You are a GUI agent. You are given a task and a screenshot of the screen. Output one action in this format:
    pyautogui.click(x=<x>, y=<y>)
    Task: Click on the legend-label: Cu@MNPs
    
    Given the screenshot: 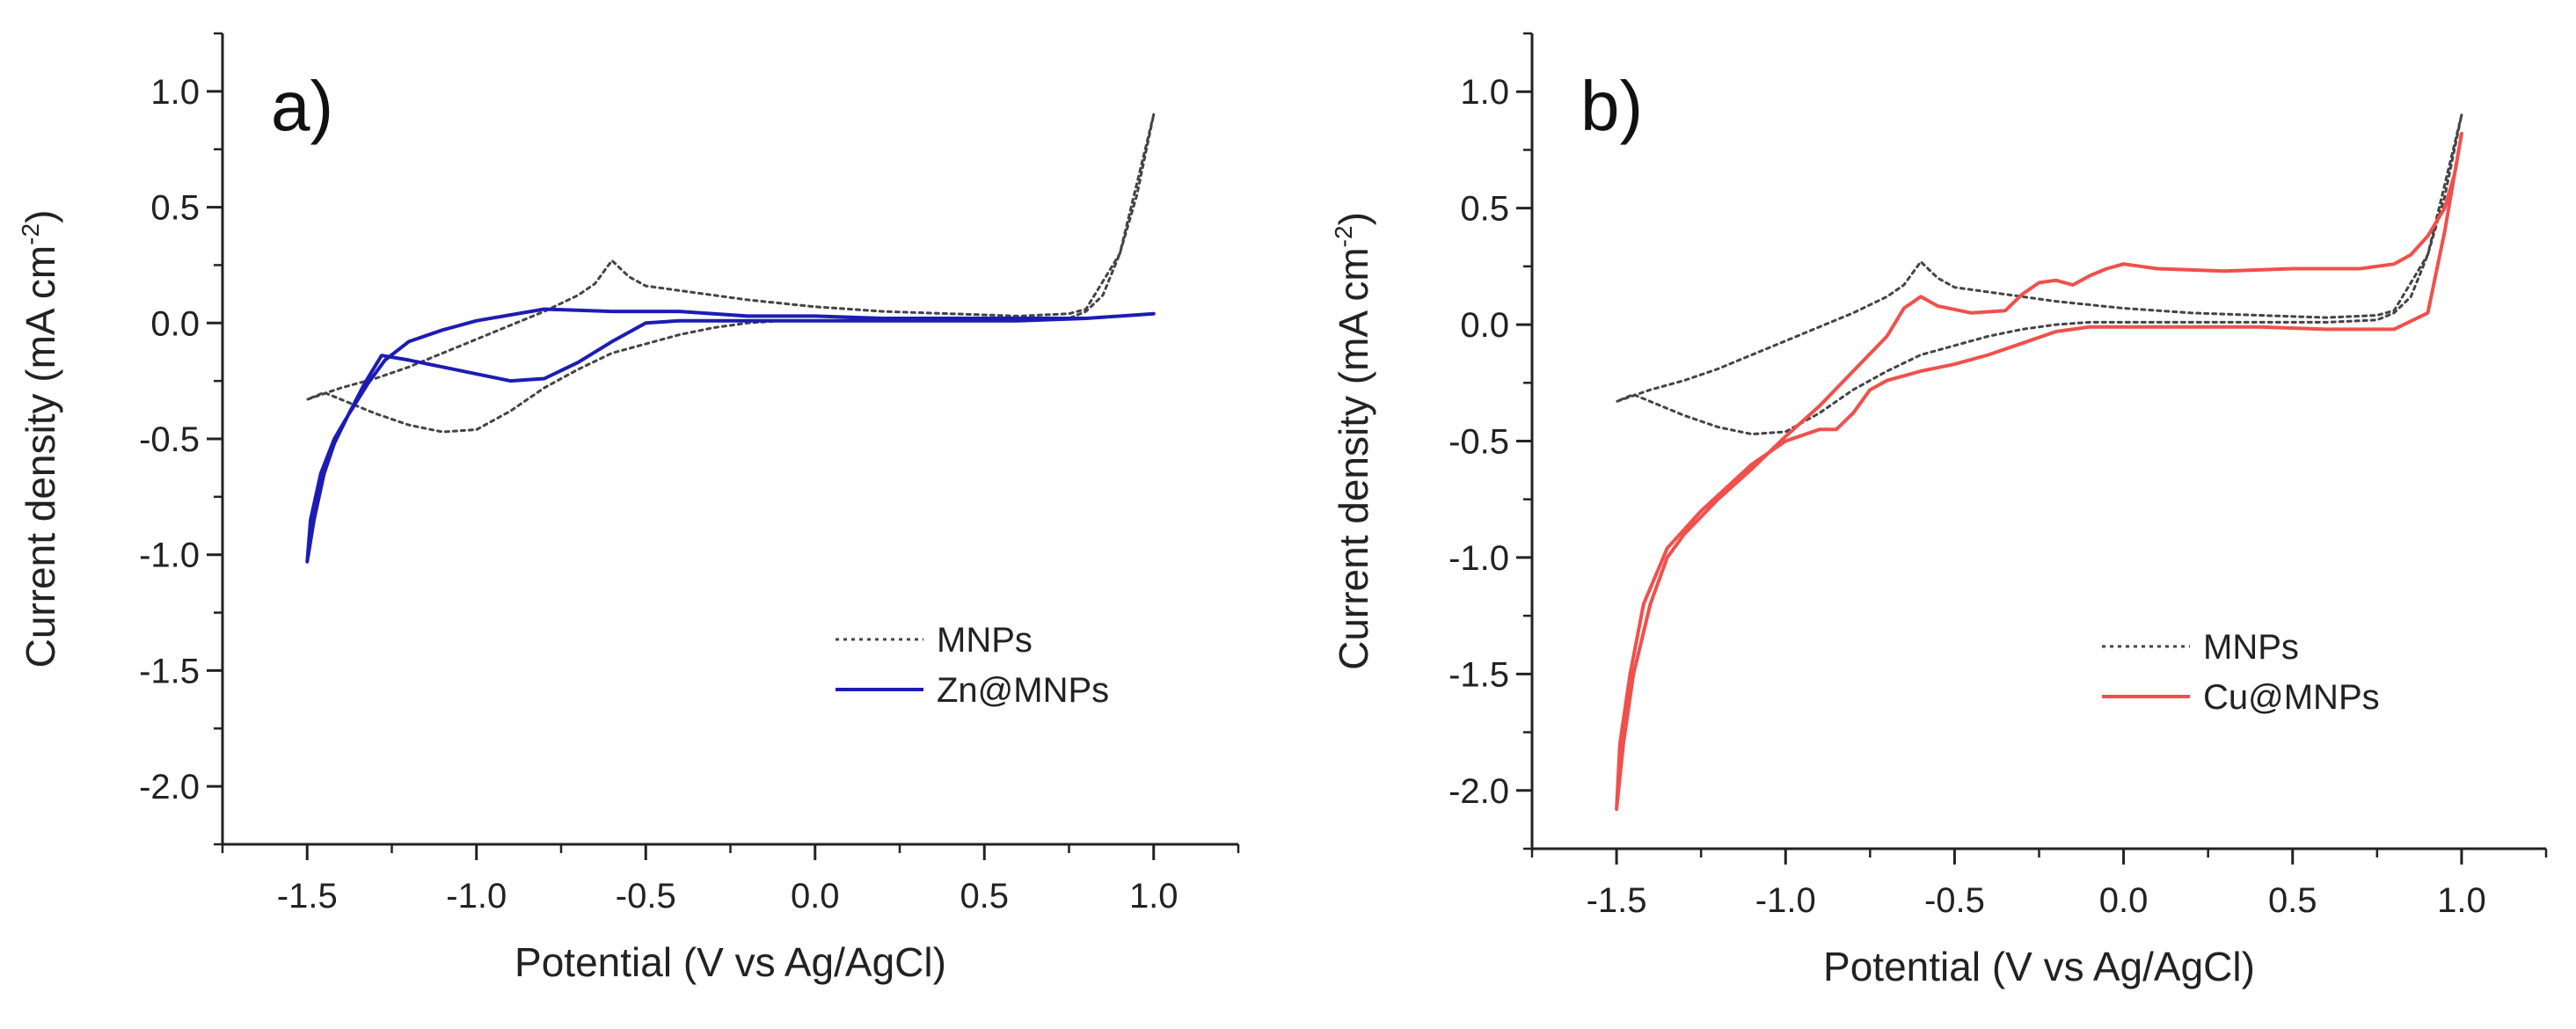 What is the action you would take?
    pyautogui.click(x=2291, y=697)
    